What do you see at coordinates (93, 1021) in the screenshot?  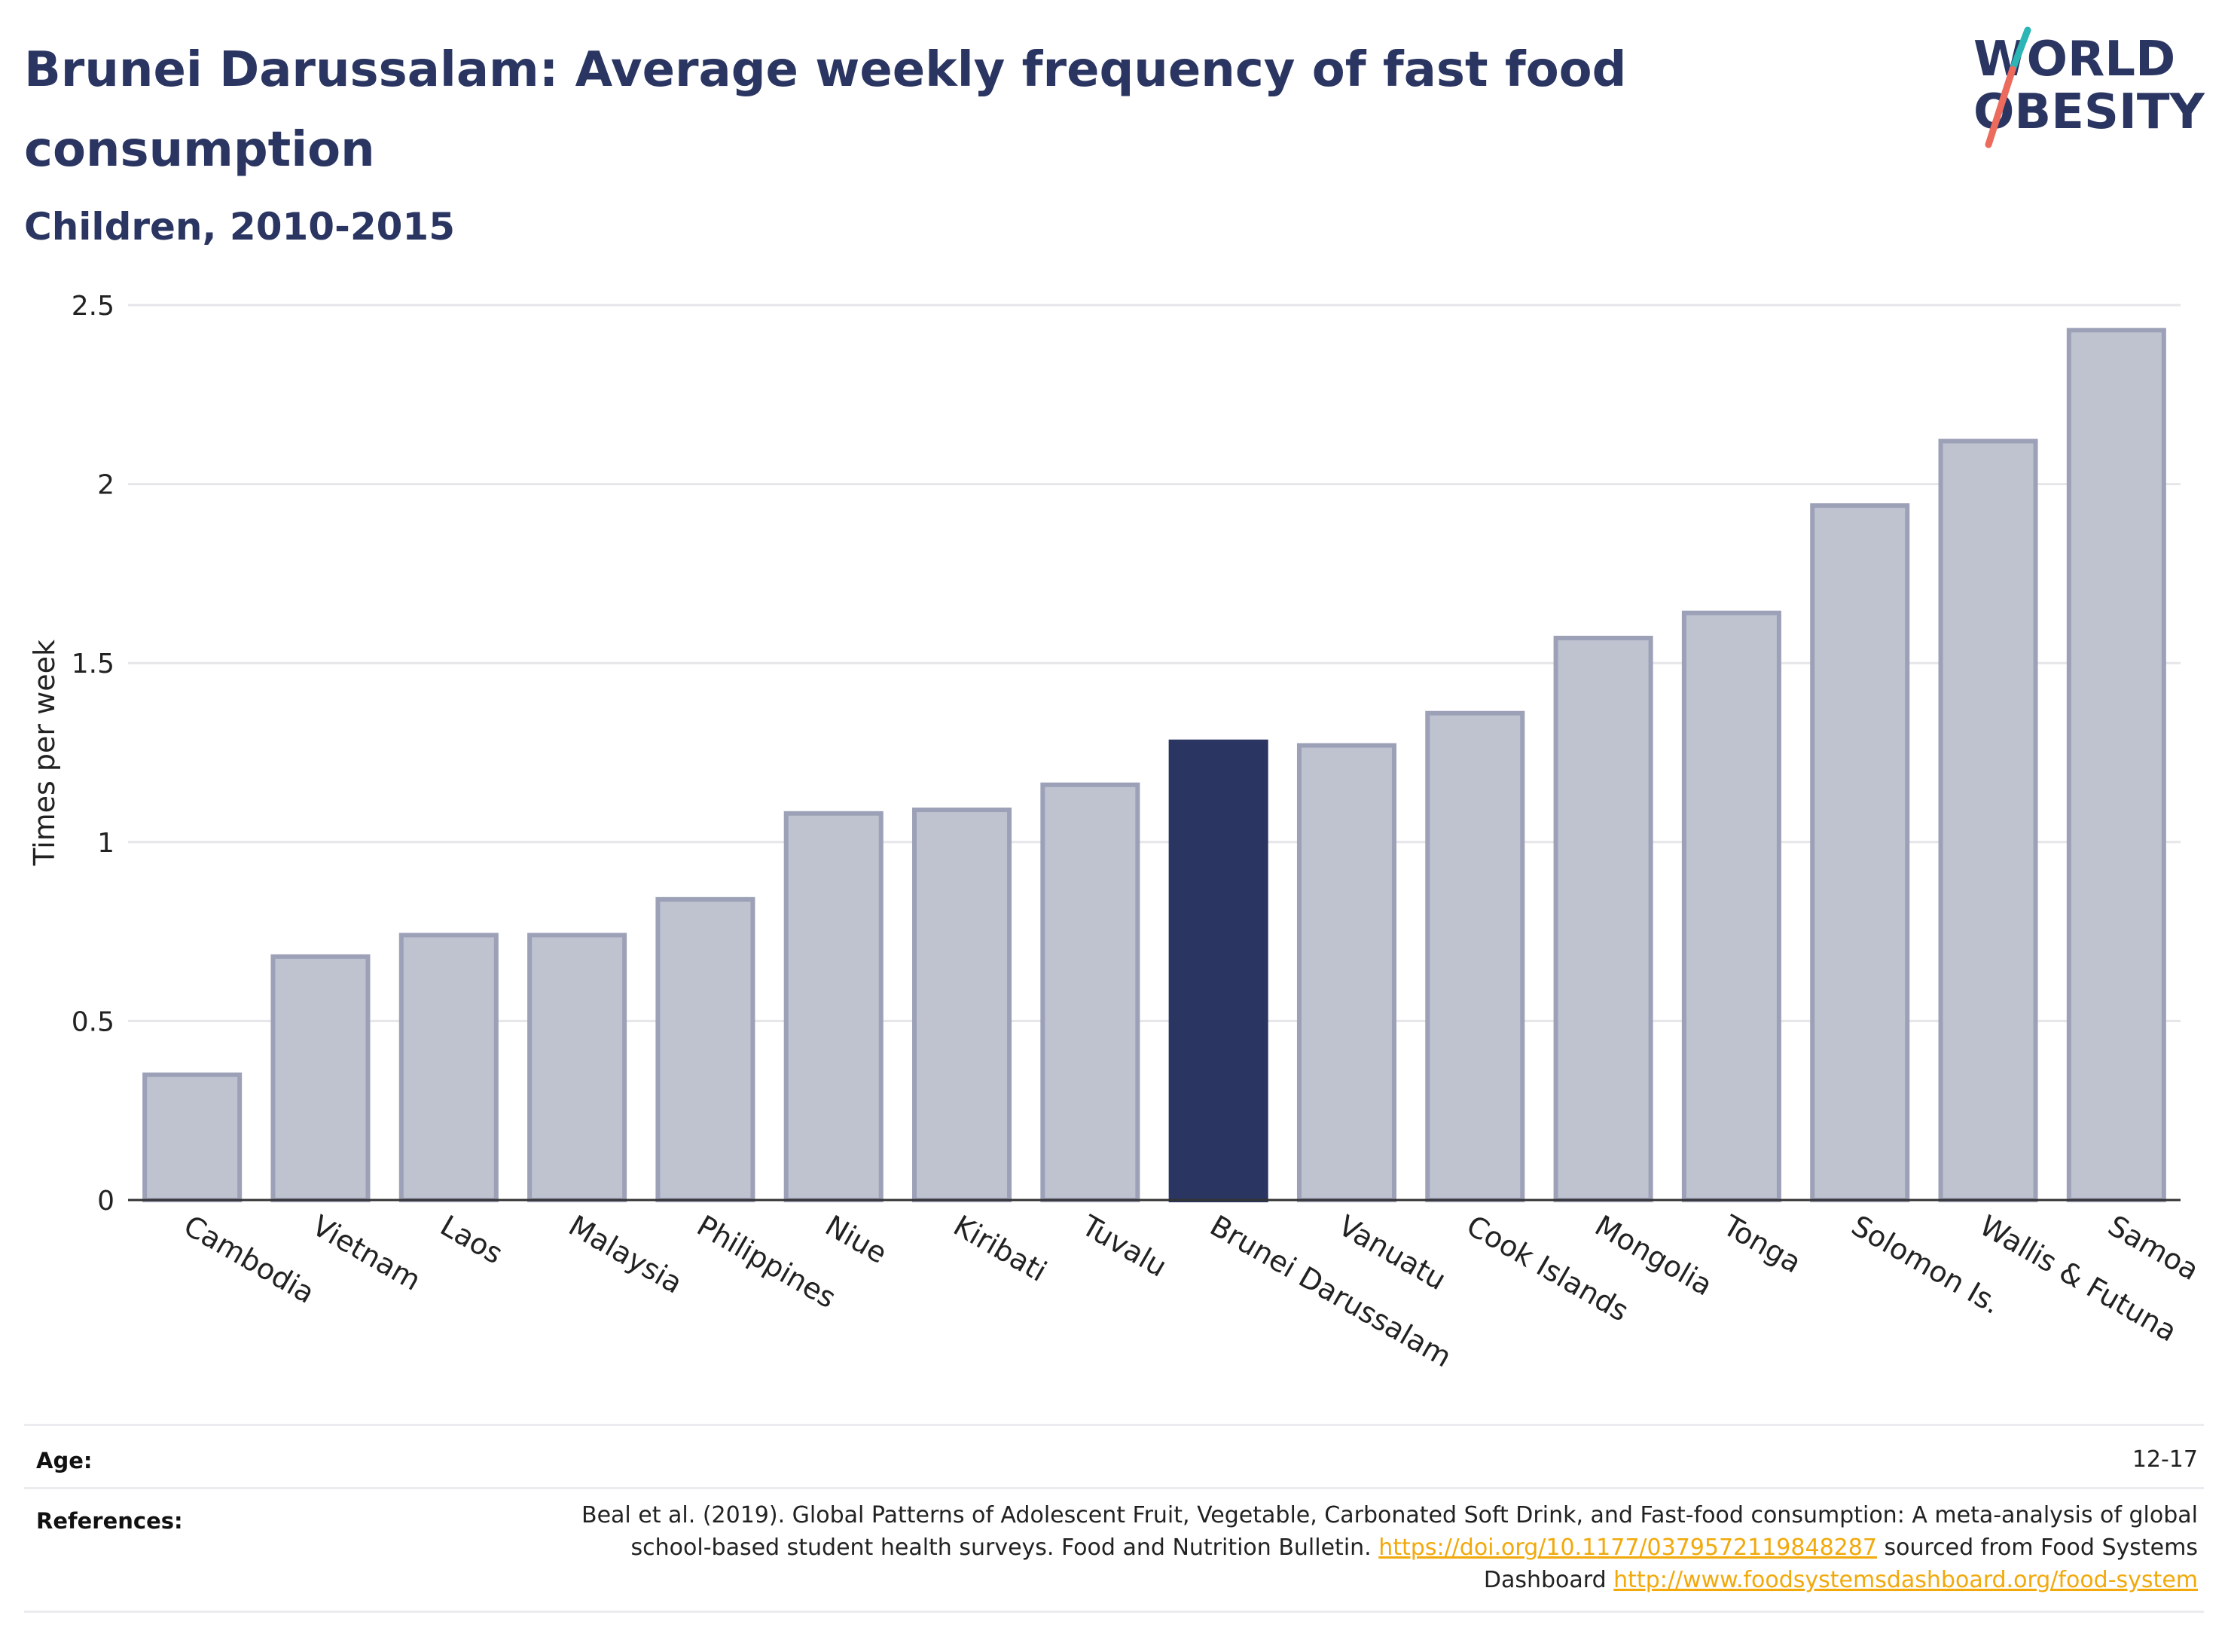 I see `y-tick-label: 0.5` at bounding box center [93, 1021].